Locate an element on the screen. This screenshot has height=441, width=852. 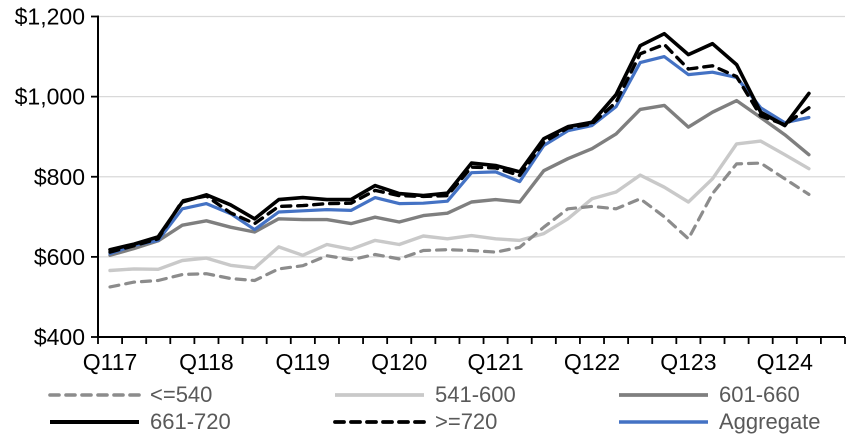
x-axis-label: Q122 is located at coordinates (592, 362).